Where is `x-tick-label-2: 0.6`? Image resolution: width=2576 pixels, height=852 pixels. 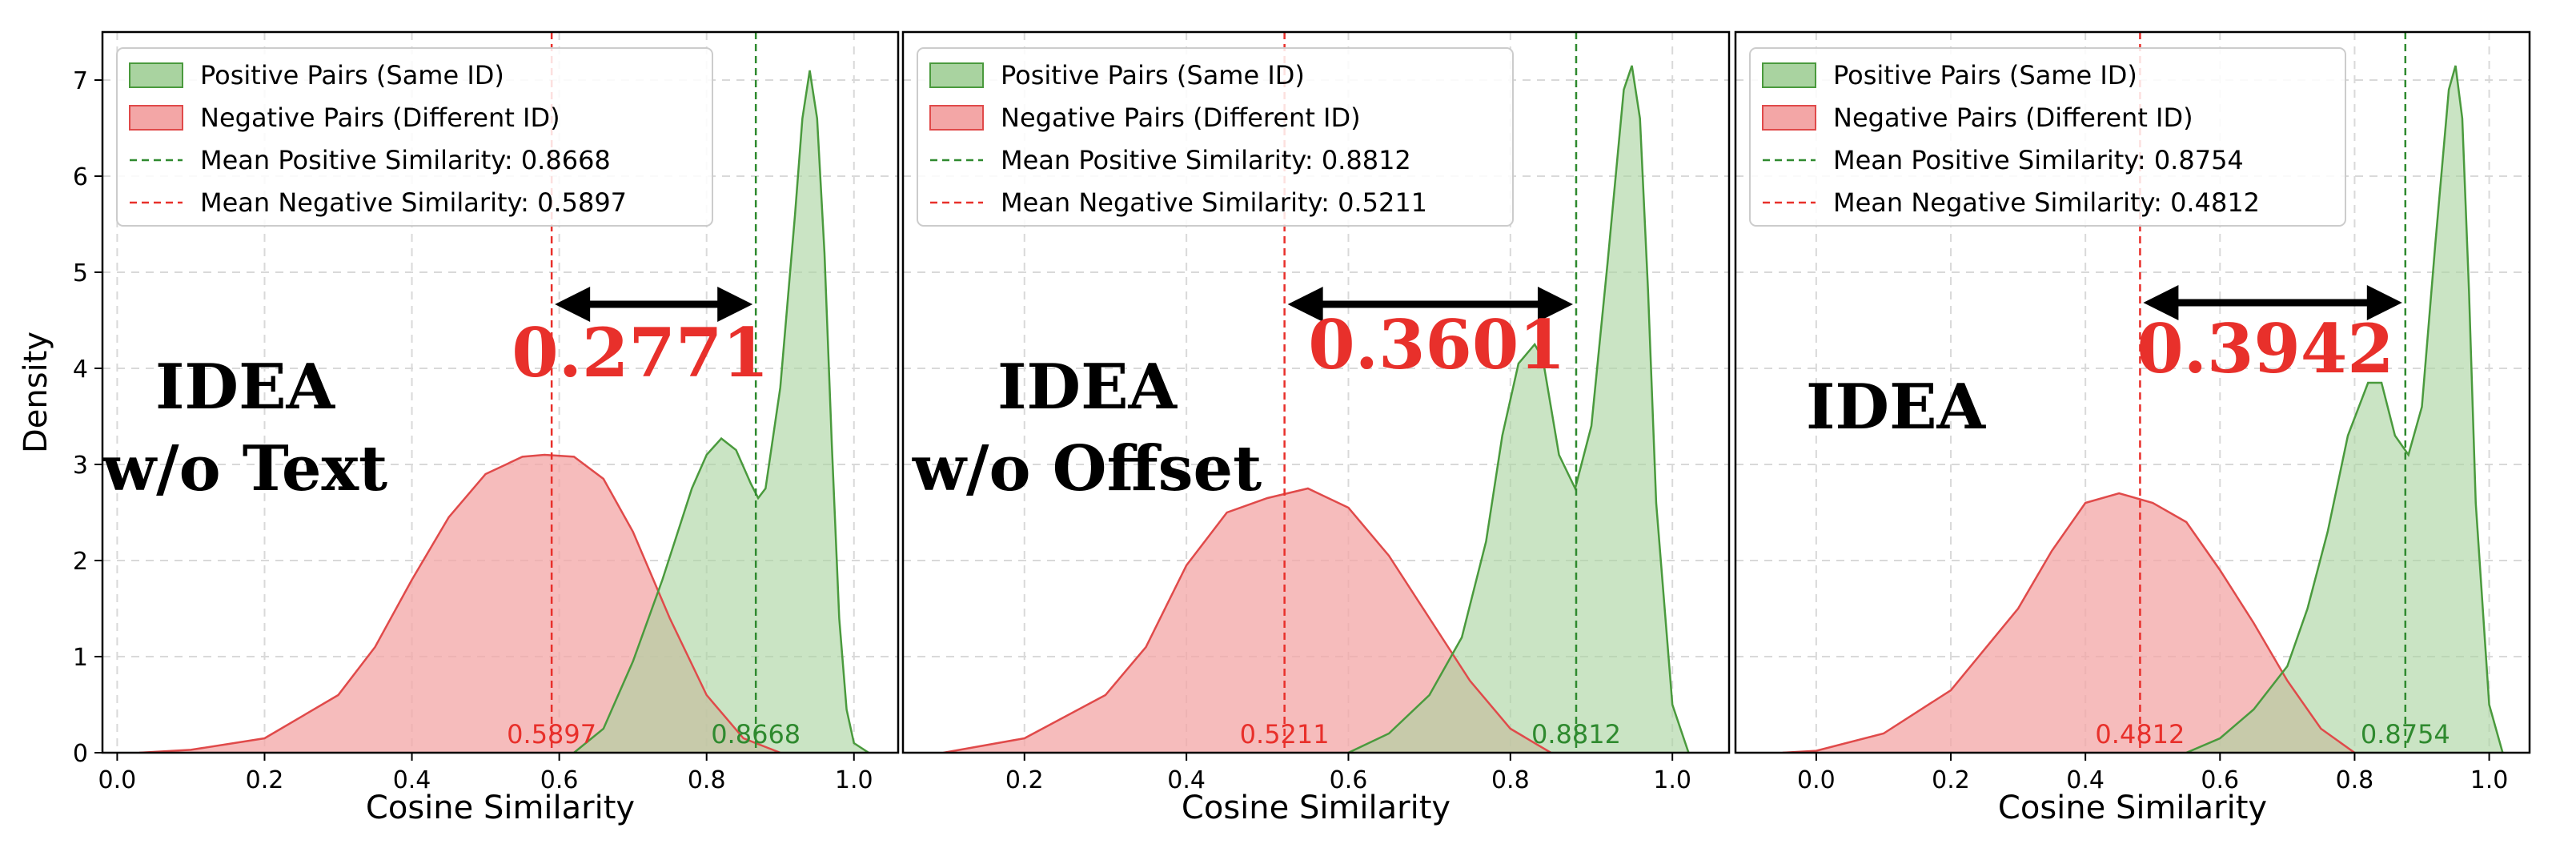 x-tick-label-2: 0.6 is located at coordinates (1349, 780).